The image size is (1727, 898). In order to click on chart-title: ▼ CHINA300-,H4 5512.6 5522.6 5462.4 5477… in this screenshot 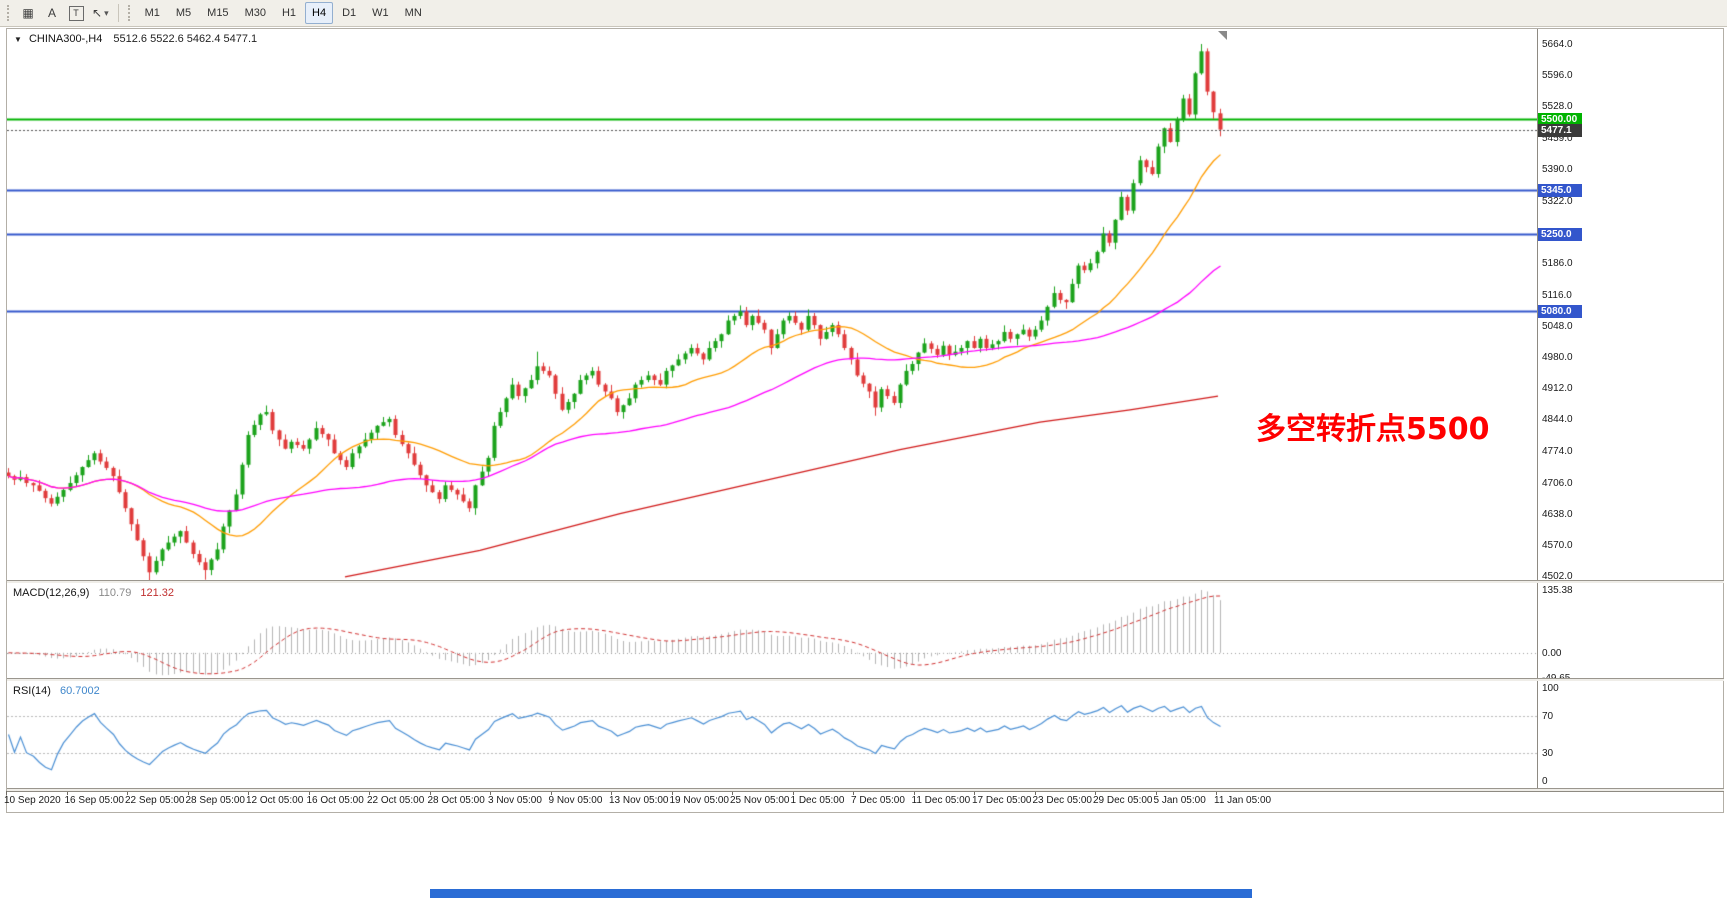, I will do `click(135, 39)`.